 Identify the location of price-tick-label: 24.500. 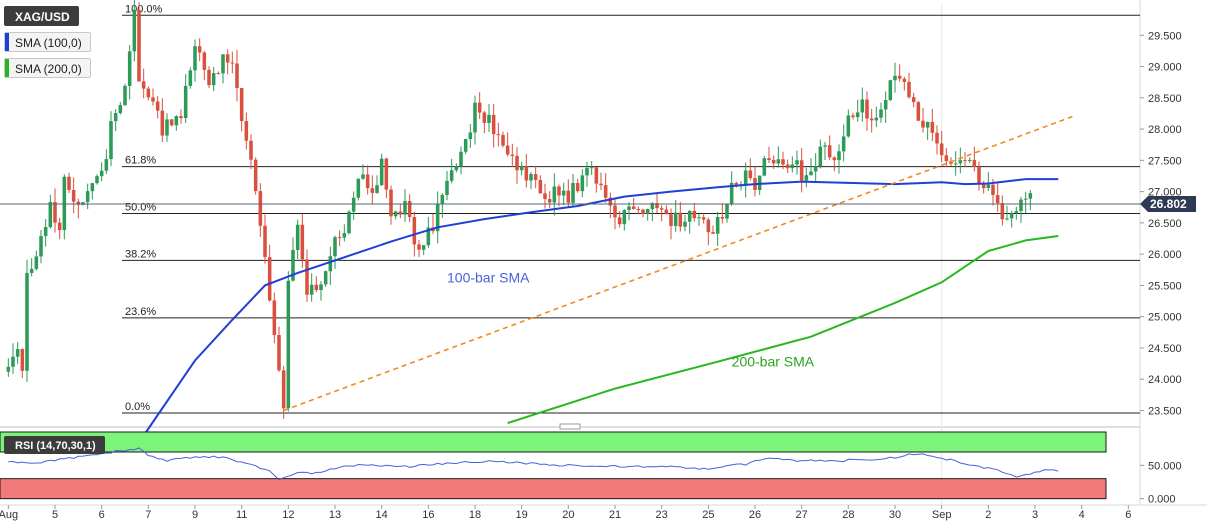
(1165, 349).